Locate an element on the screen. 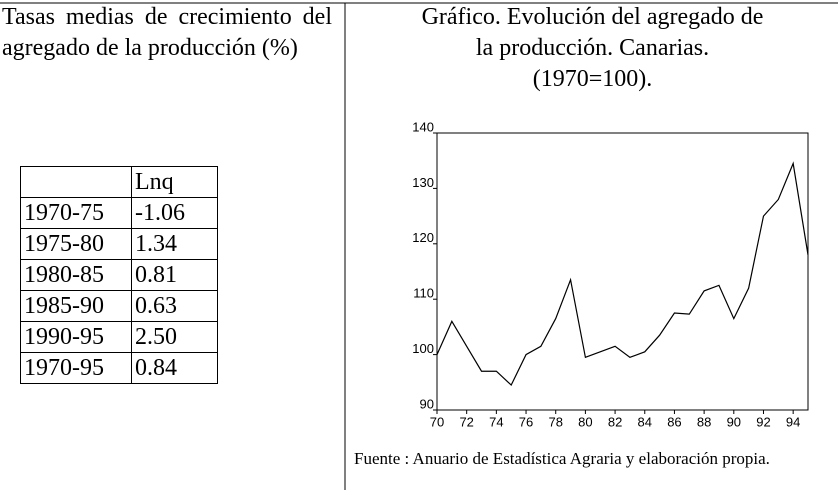  title-line: la producción. Canarias. is located at coordinates (592, 48).